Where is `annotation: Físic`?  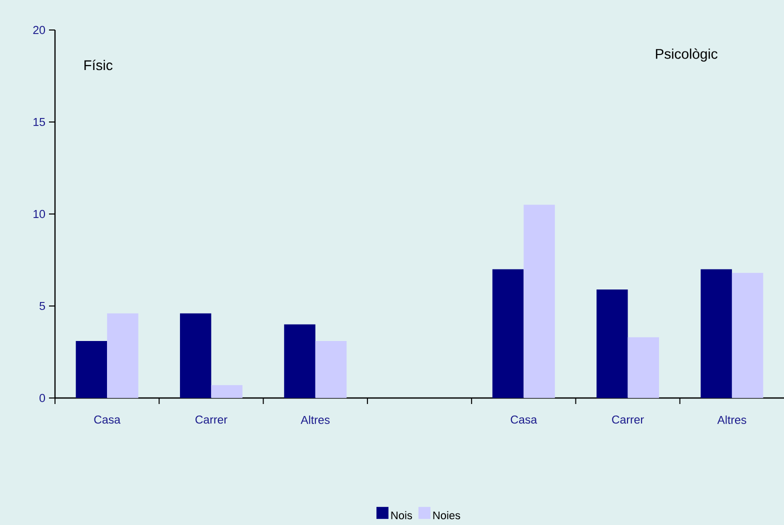
annotation: Físic is located at coordinates (98, 65).